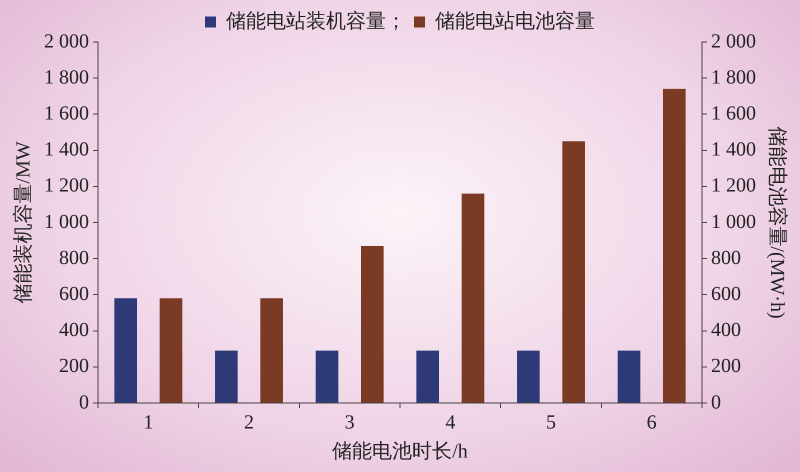  Describe the element at coordinates (733, 149) in the screenshot. I see `y2-tick-label: 1 400` at that location.